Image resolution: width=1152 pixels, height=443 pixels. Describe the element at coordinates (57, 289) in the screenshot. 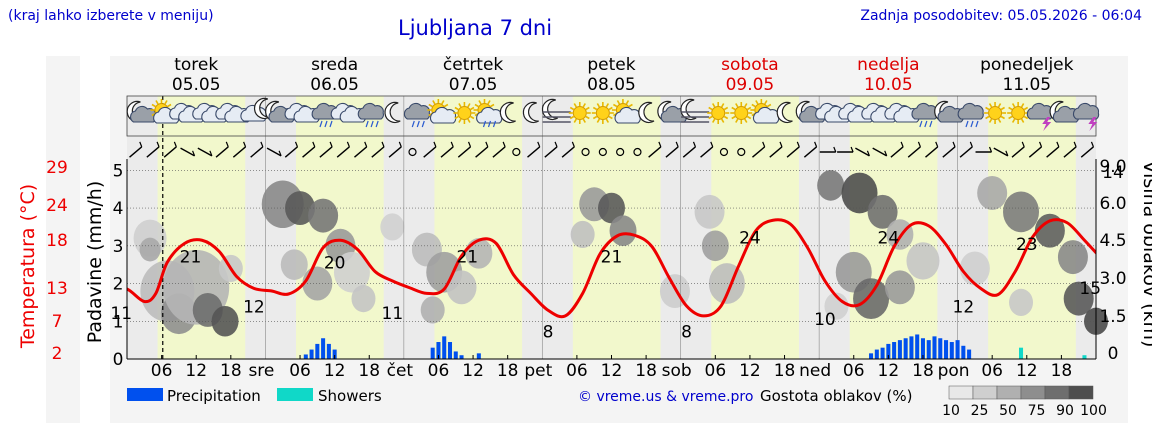

I see `temperature-tick-label: 13` at that location.